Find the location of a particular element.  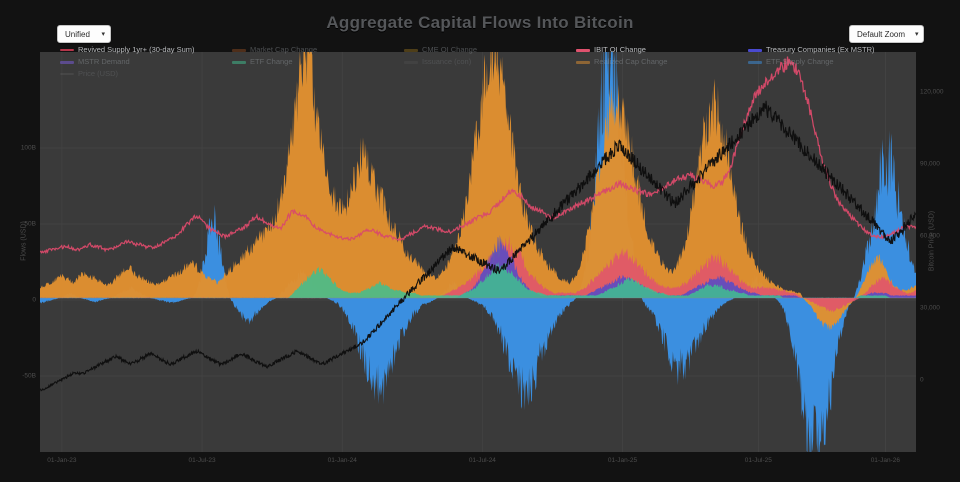

legend-item-issuance-con: Issuance (con) is located at coordinates (490, 62).